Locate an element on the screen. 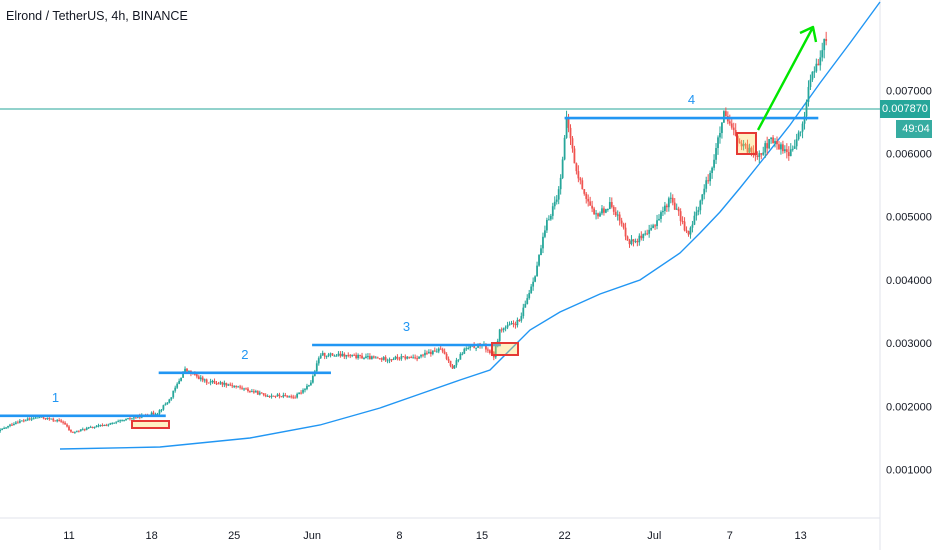  time-tick-label: 11 is located at coordinates (68, 536).